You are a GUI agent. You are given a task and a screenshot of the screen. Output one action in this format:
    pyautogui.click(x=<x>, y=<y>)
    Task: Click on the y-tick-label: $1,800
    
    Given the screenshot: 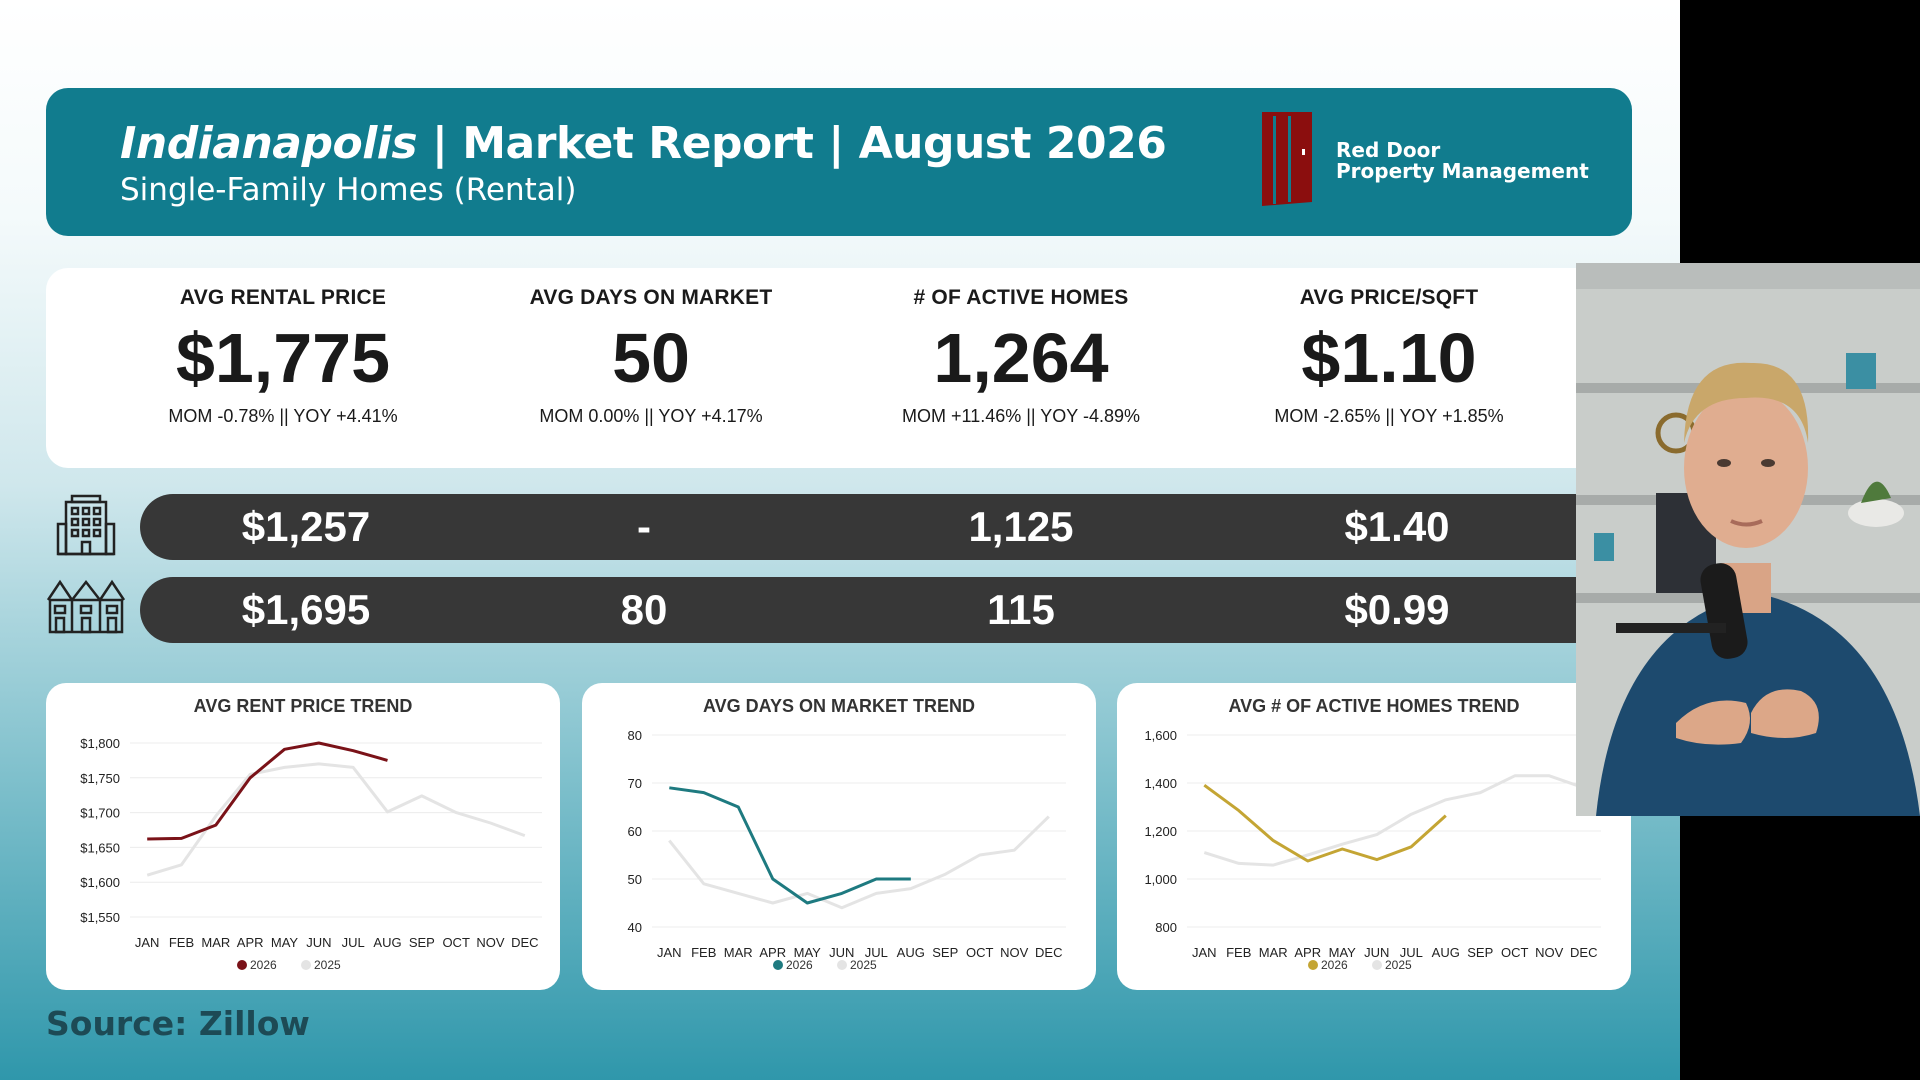 What is the action you would take?
    pyautogui.click(x=100, y=743)
    